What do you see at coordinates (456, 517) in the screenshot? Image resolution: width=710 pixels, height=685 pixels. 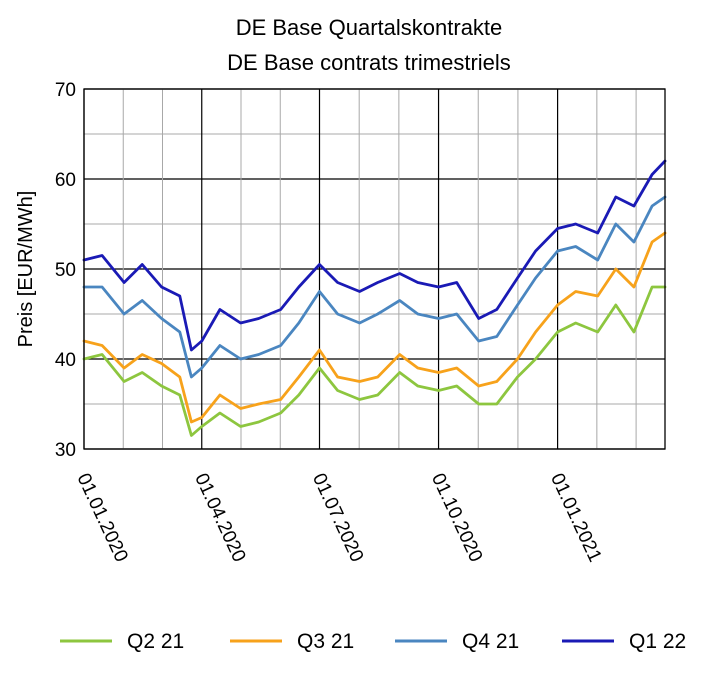 I see `x-tick-label: 01.10.2020` at bounding box center [456, 517].